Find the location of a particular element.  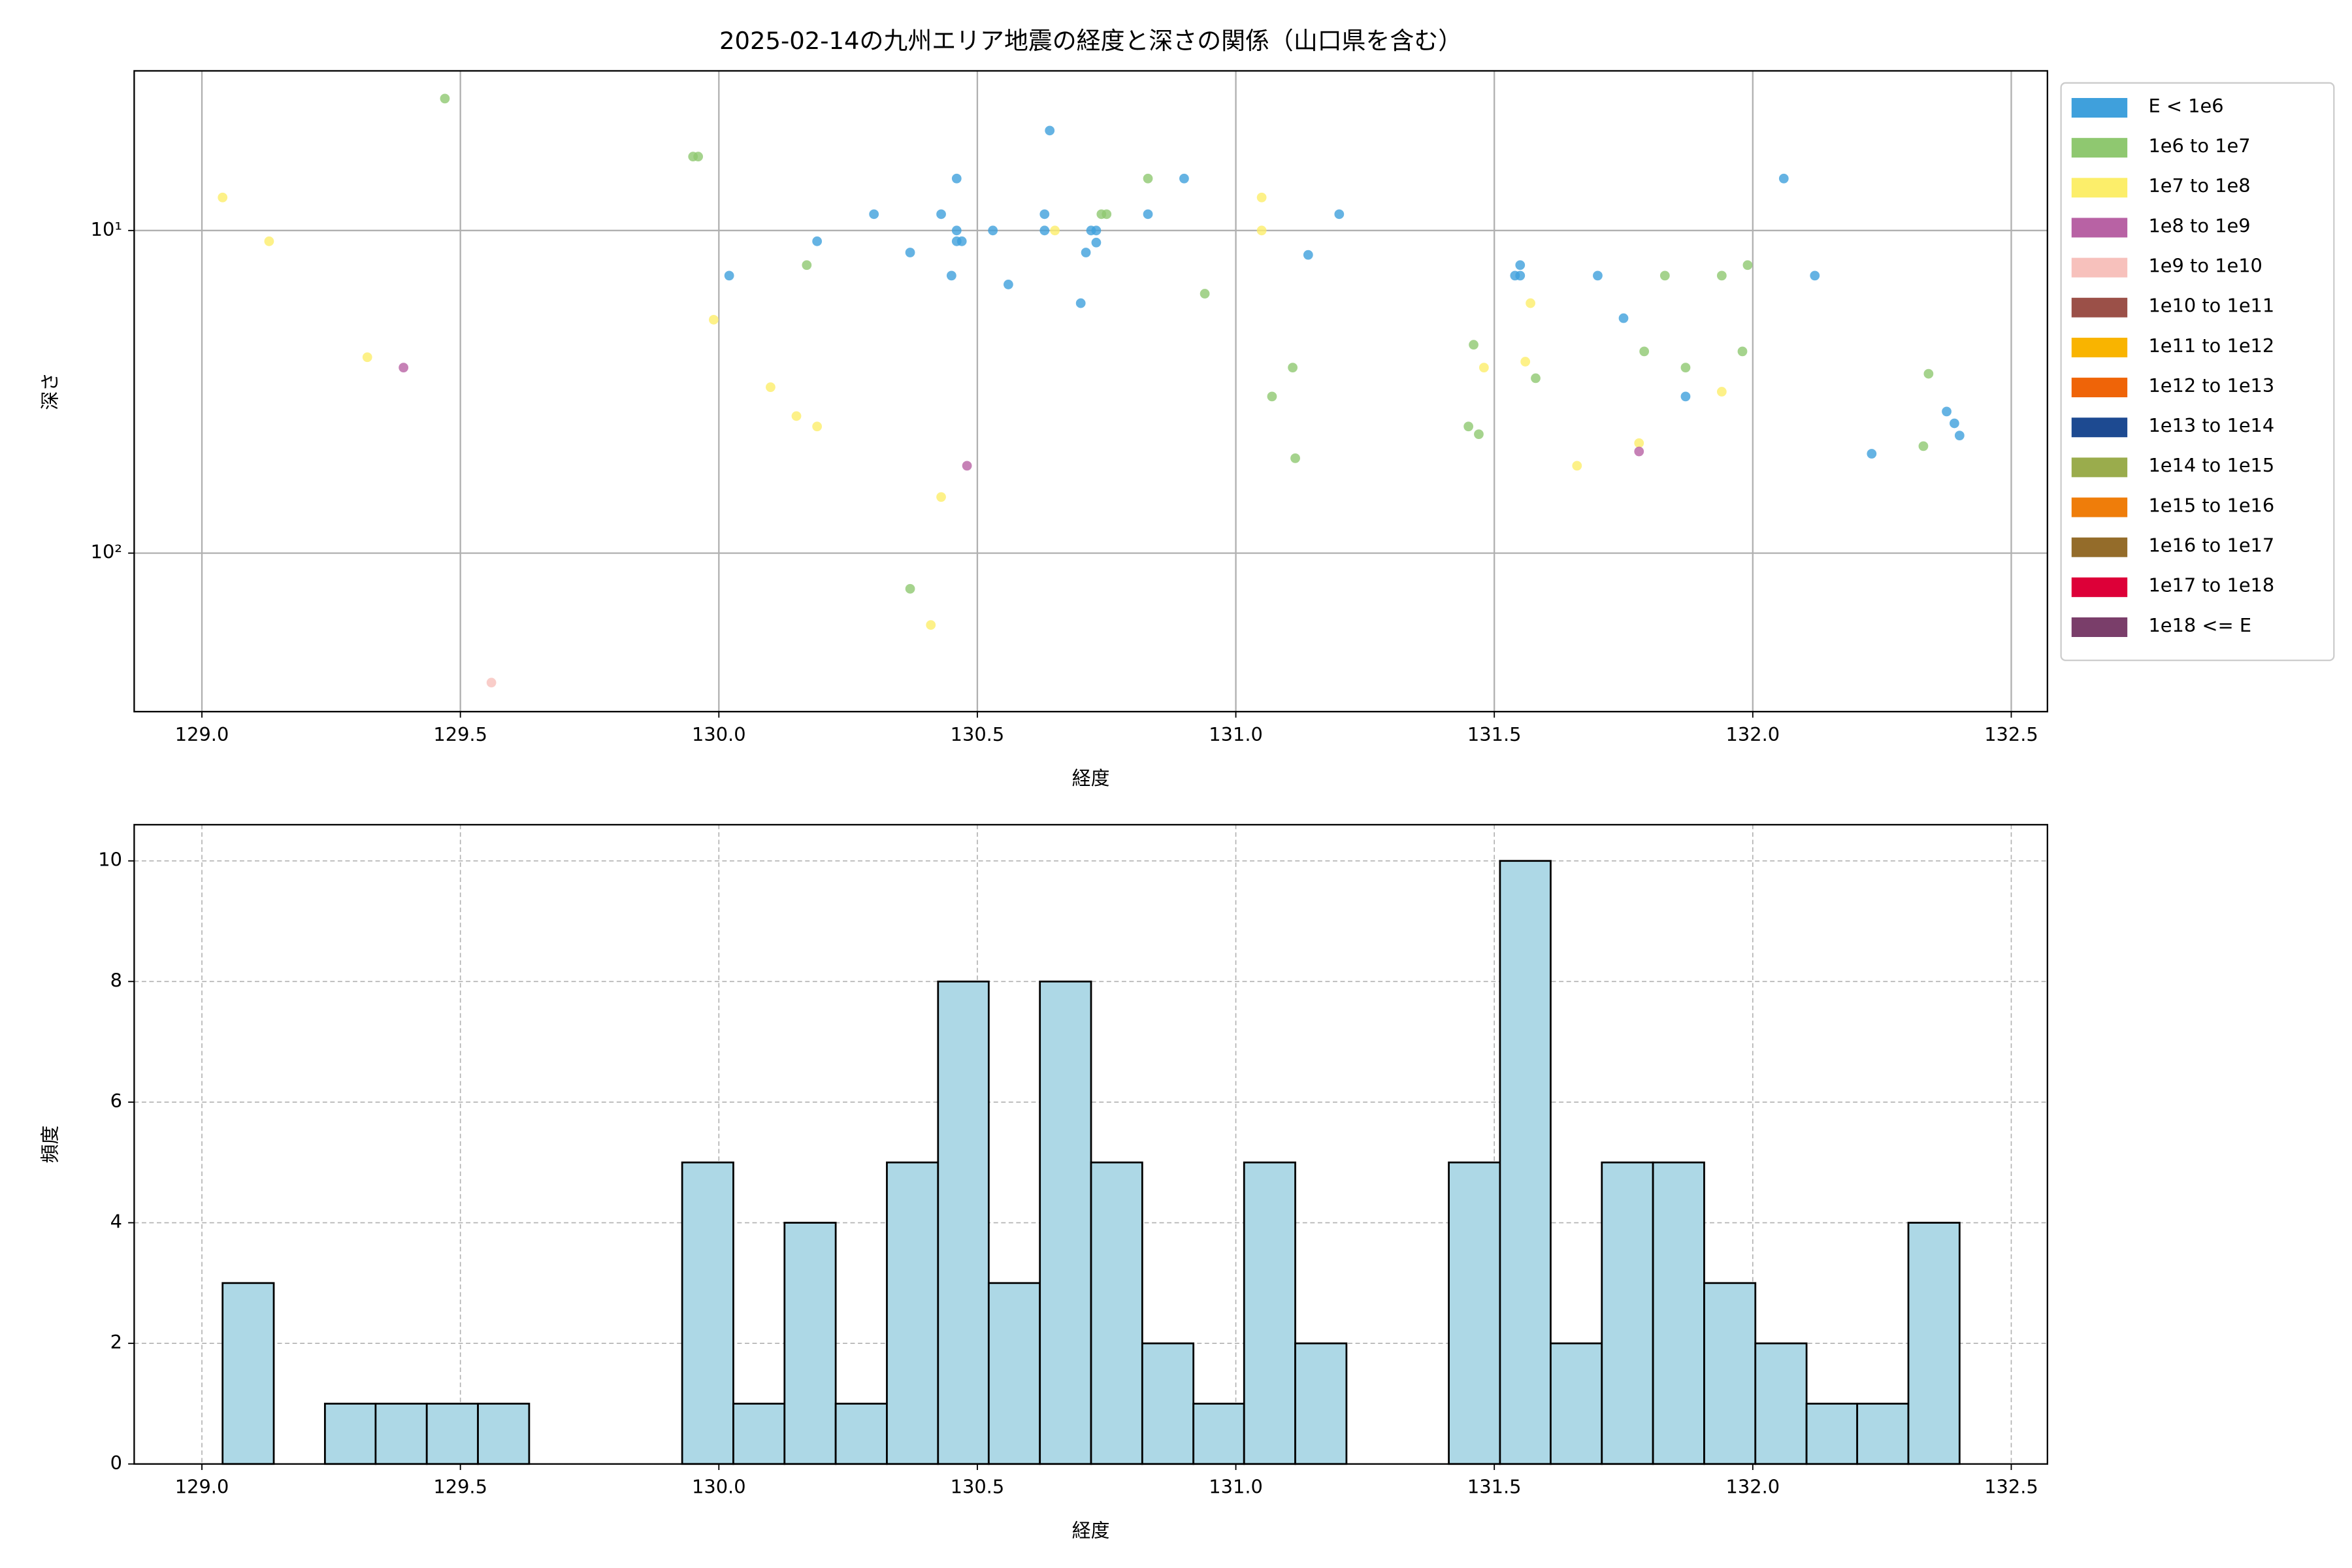

x-tick-label: 130.5 is located at coordinates (978, 1487).